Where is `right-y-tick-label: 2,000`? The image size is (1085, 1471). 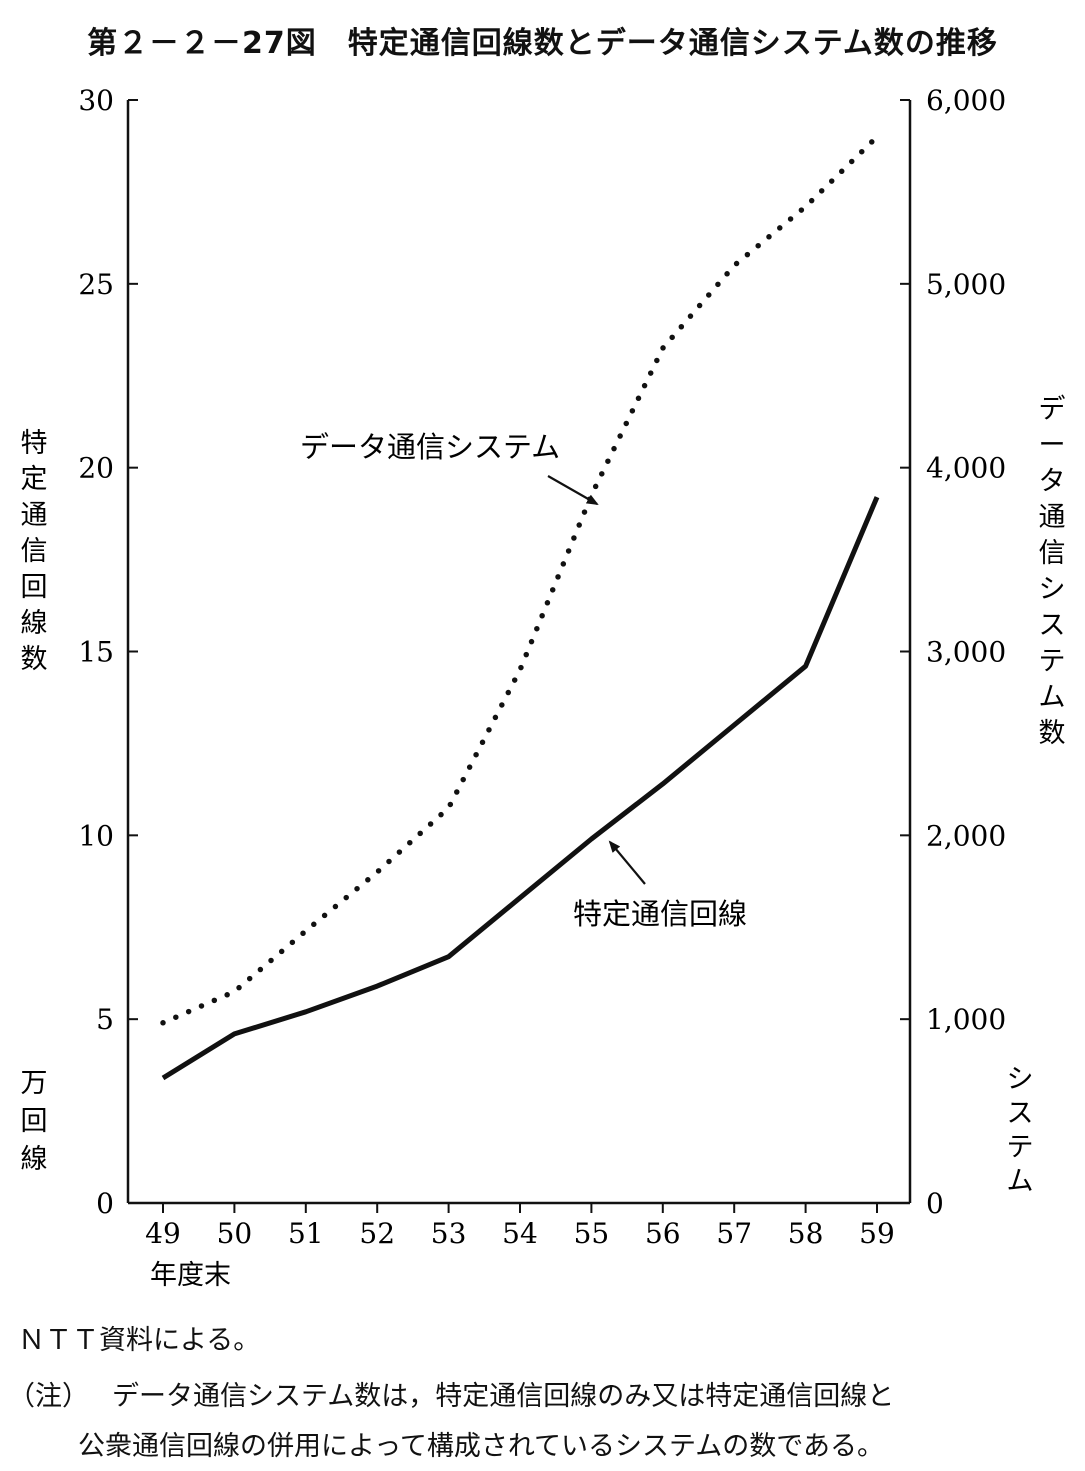 right-y-tick-label: 2,000 is located at coordinates (966, 835).